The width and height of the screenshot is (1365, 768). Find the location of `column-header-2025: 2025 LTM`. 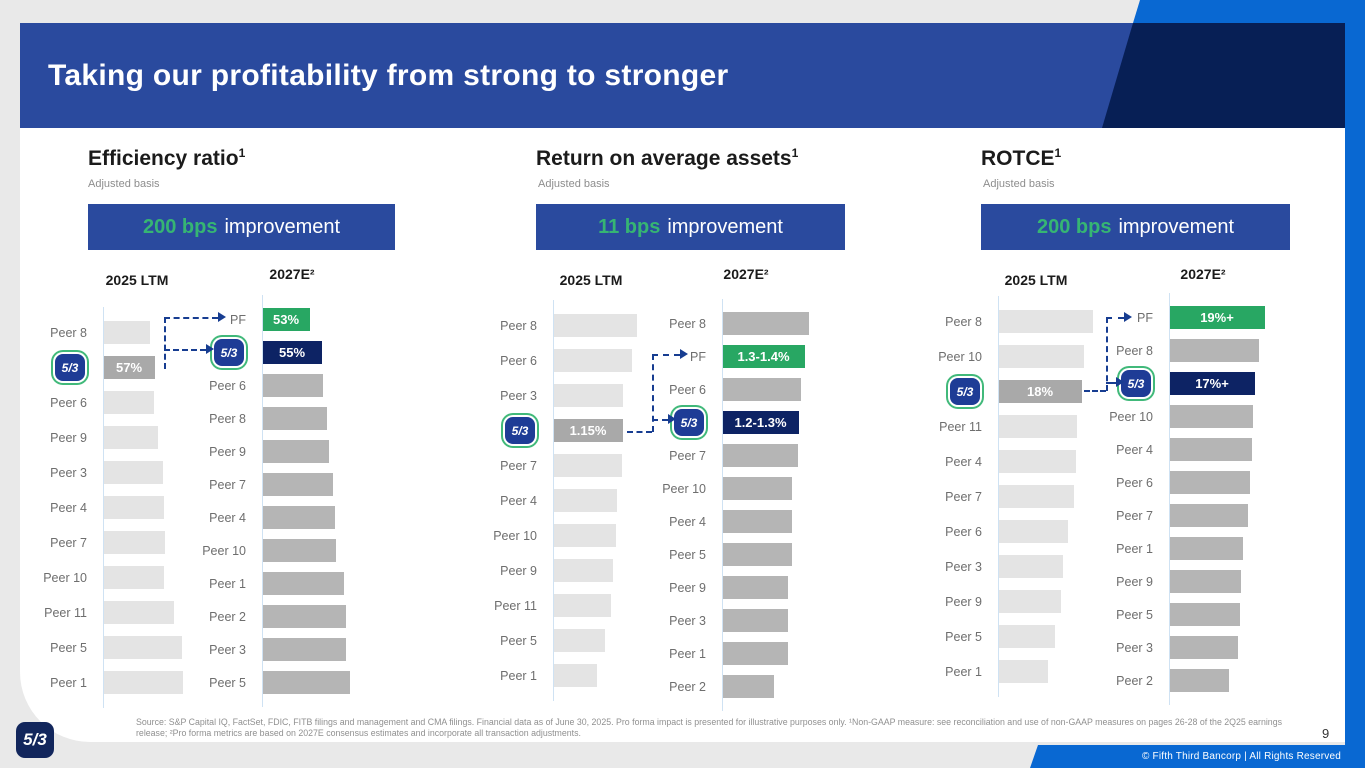

column-header-2025: 2025 LTM is located at coordinates (137, 280).